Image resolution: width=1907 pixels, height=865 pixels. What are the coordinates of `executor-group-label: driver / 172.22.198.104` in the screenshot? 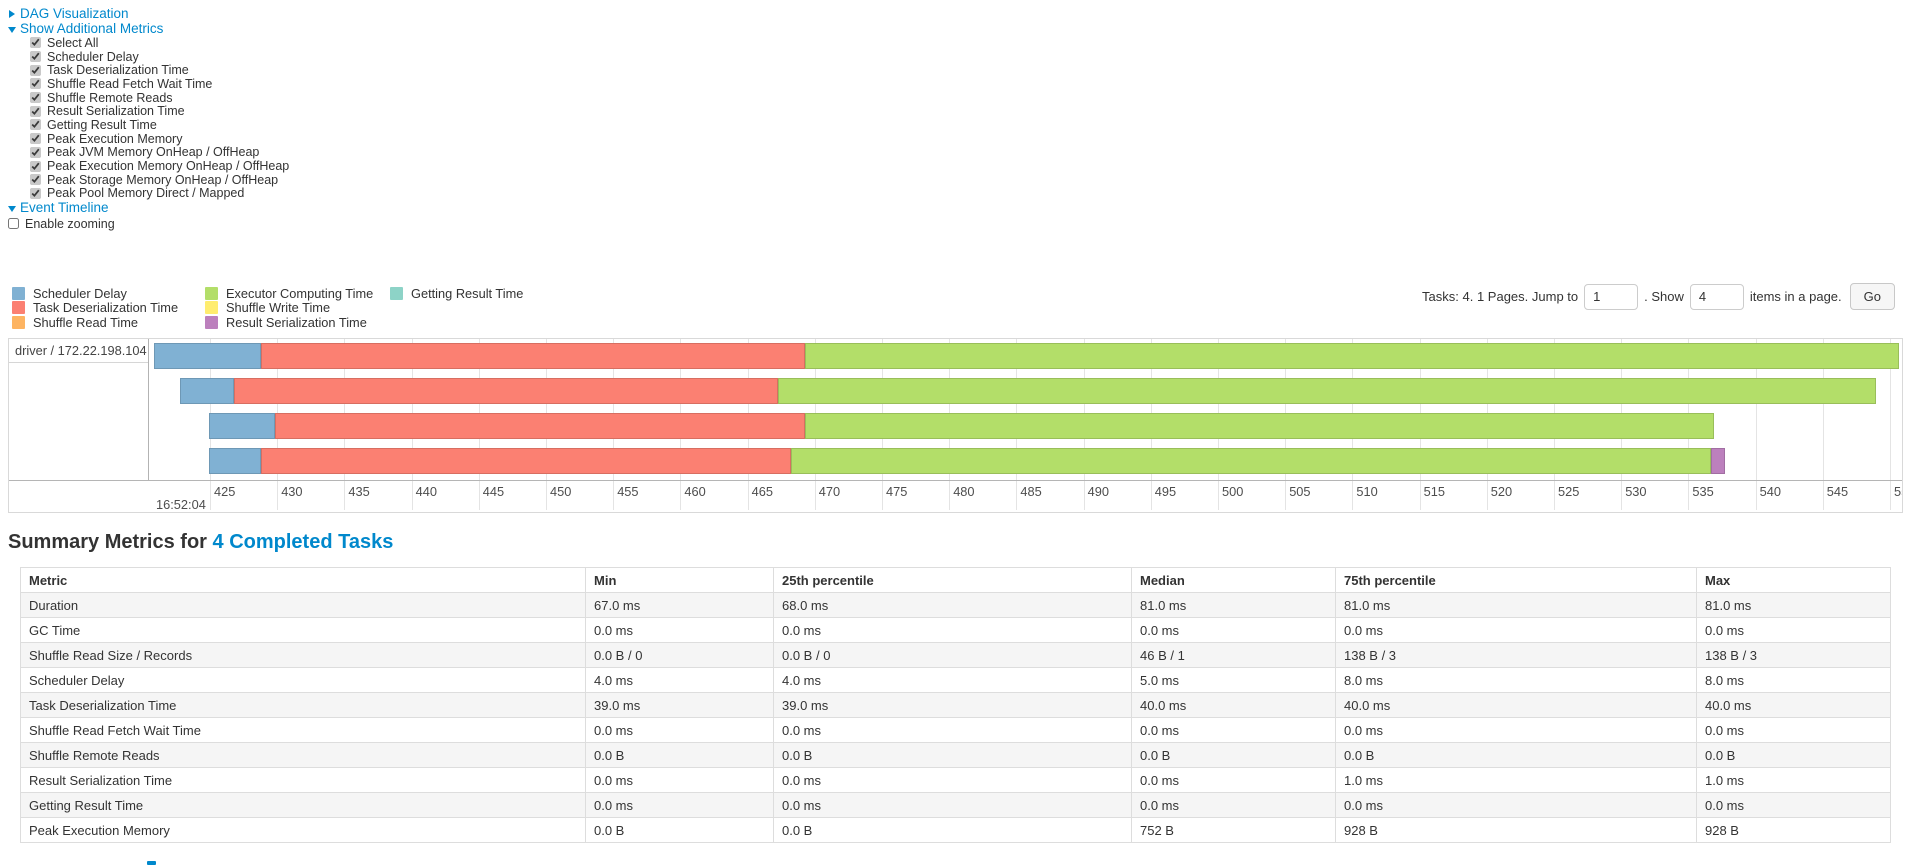 It's located at (78, 351).